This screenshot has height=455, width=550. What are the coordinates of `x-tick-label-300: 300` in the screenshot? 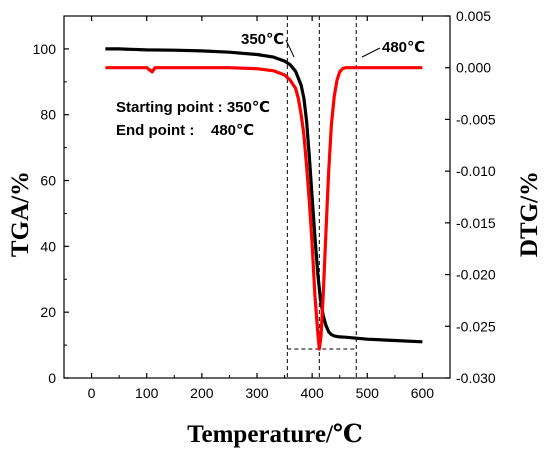 It's located at (257, 393).